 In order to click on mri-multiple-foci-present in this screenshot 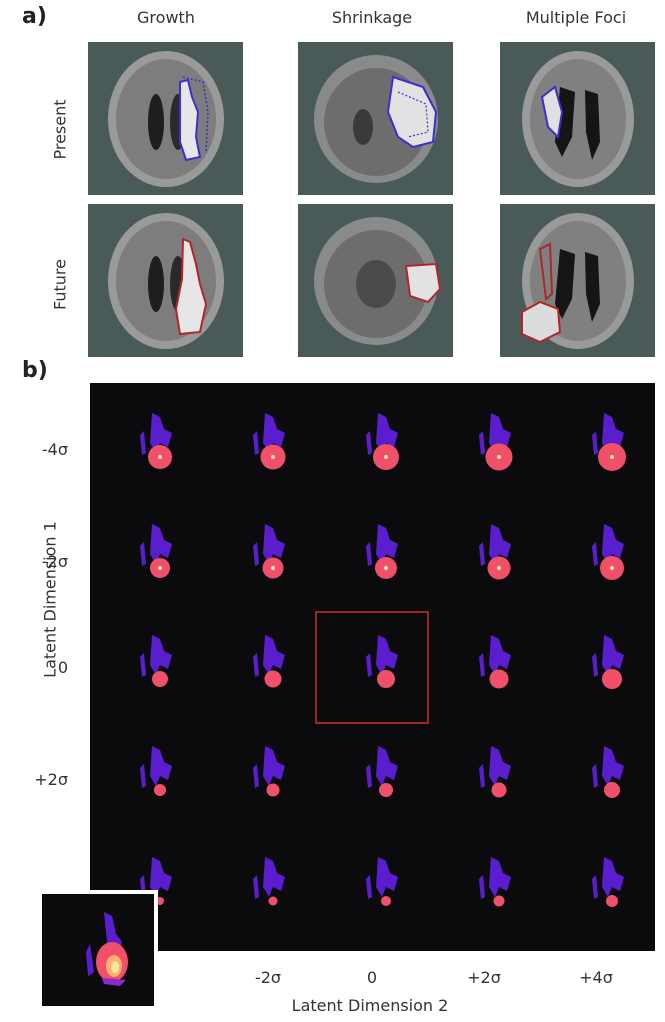, I will do `click(577, 118)`.